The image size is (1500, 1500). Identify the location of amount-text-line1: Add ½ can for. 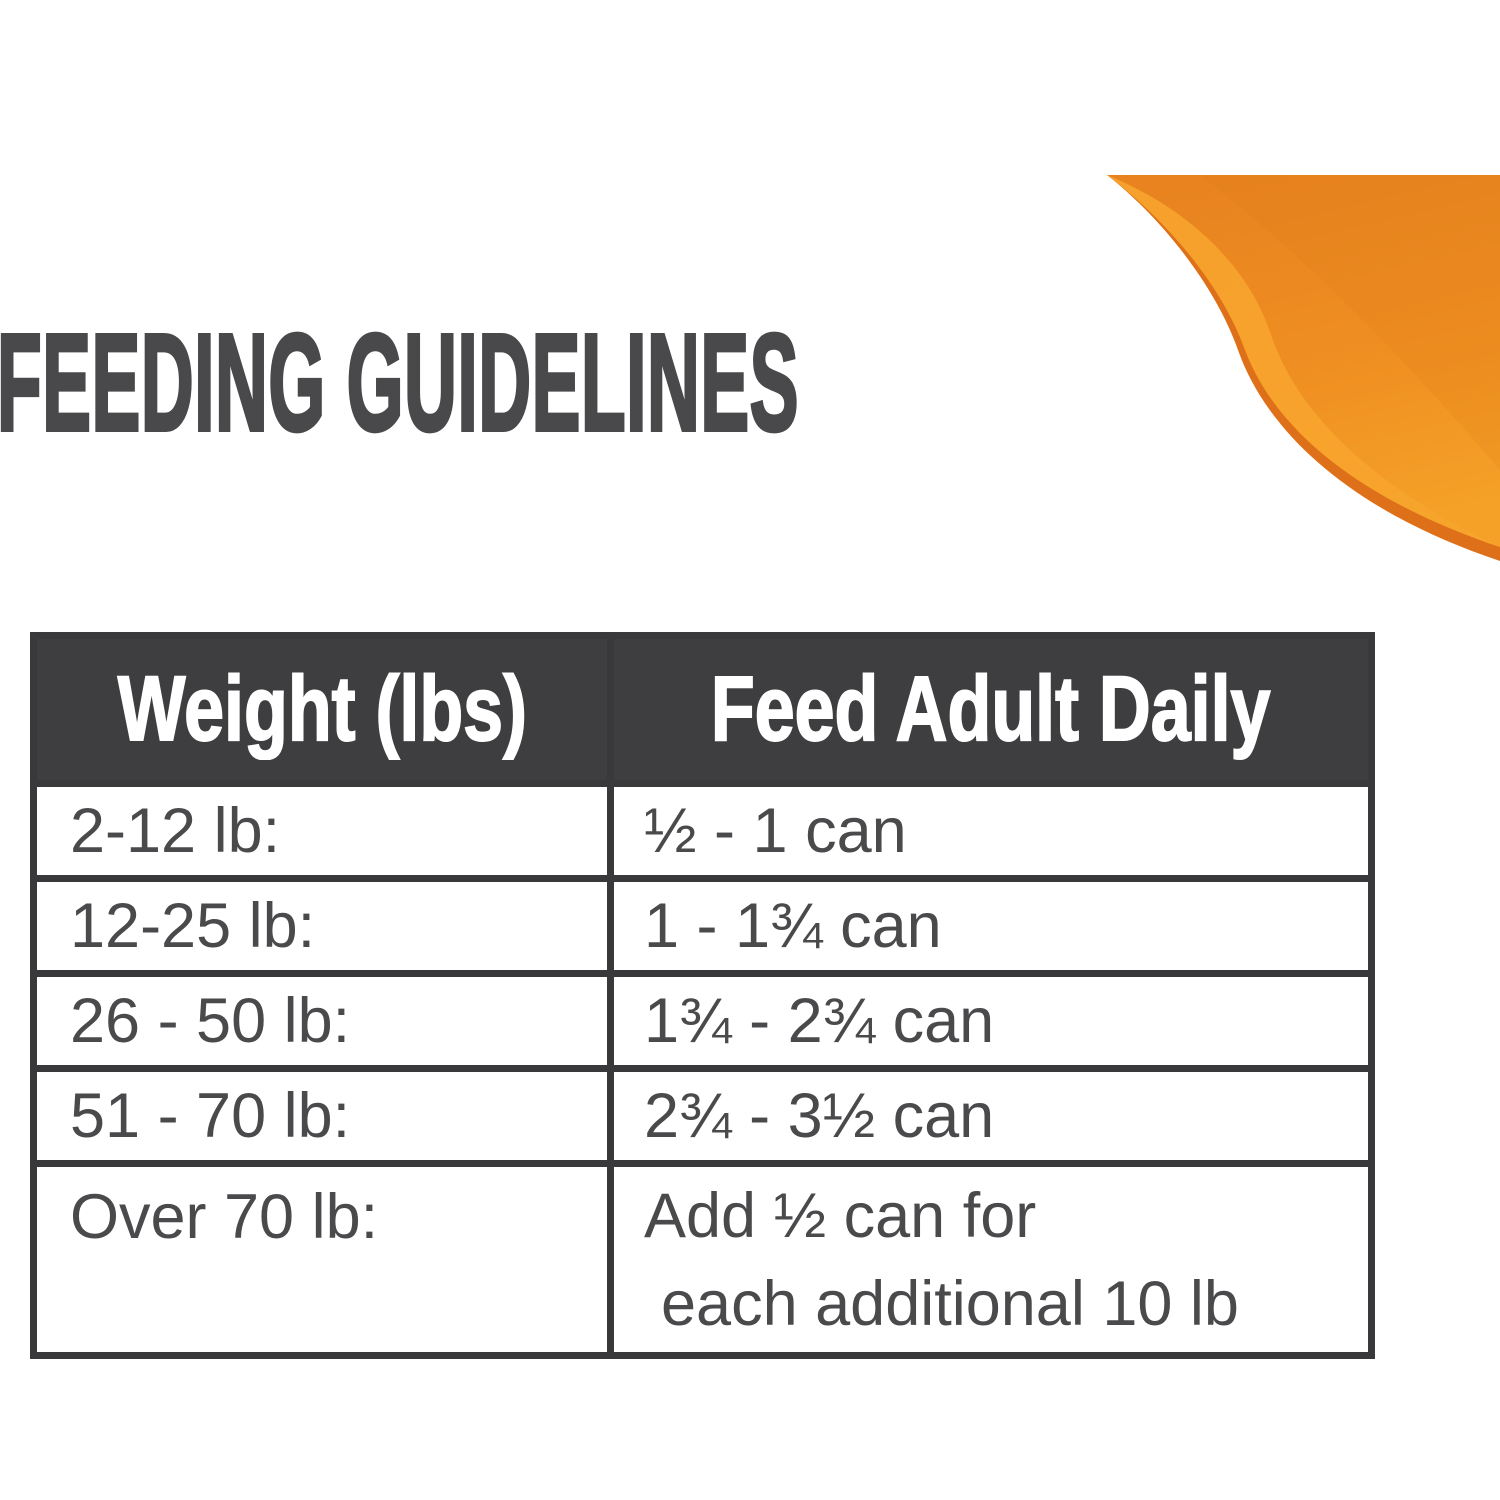
(840, 1215).